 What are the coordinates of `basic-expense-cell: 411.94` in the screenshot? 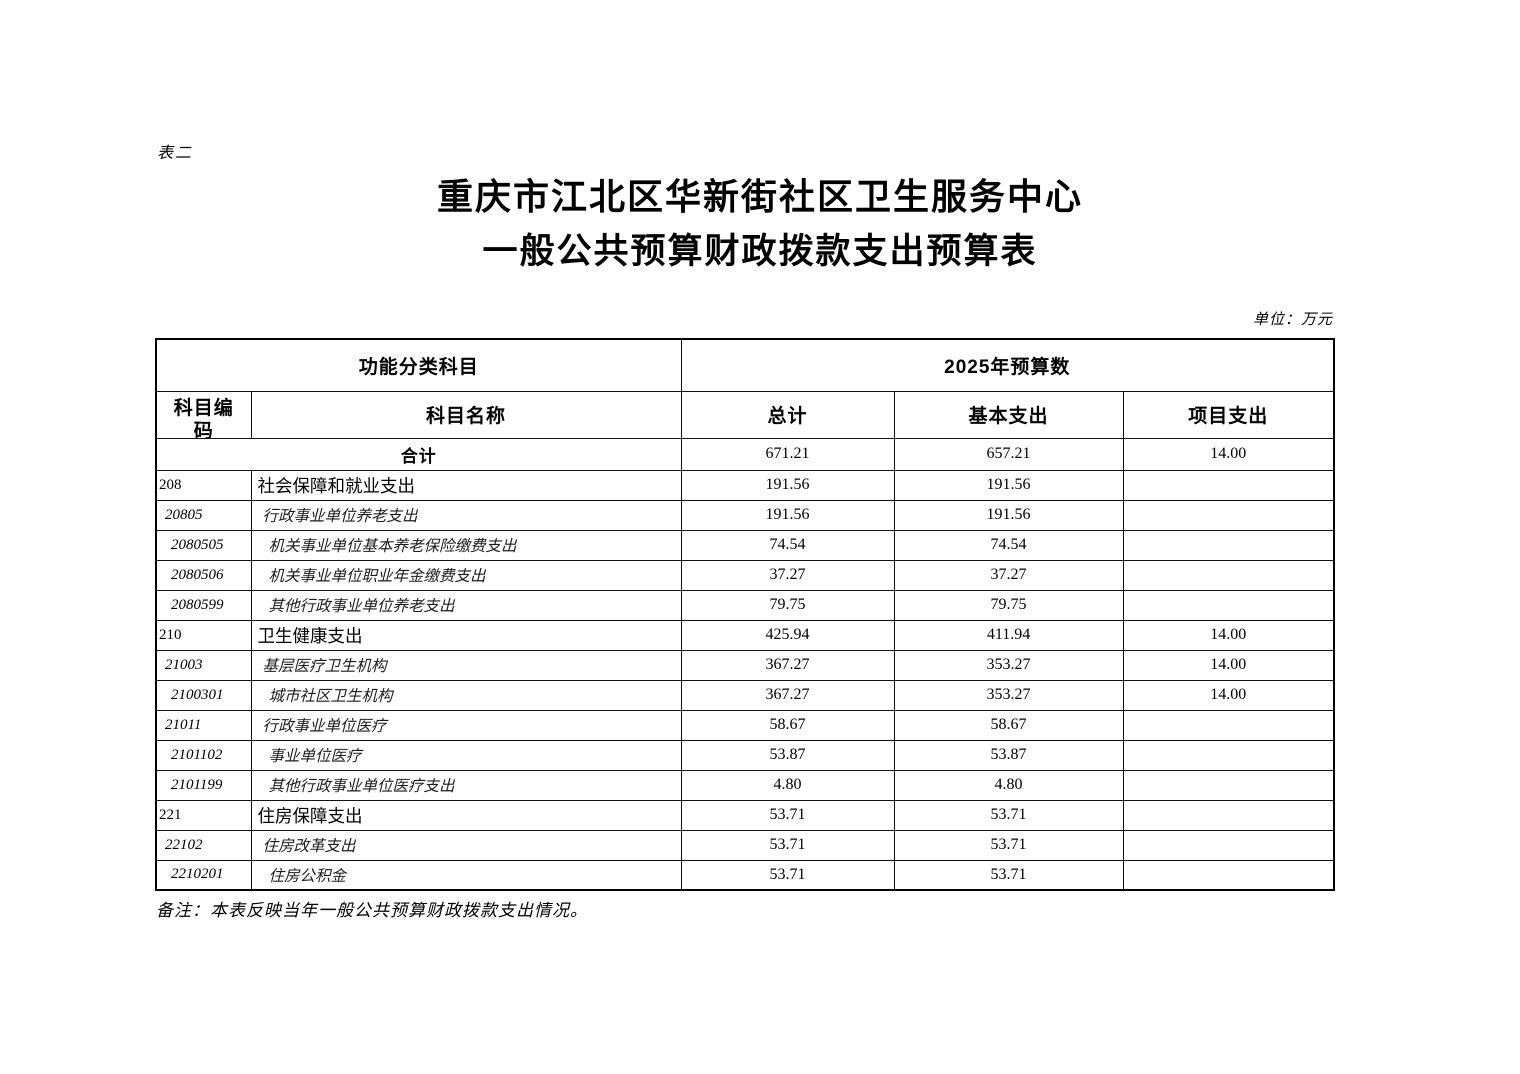 It's located at (1008, 635).